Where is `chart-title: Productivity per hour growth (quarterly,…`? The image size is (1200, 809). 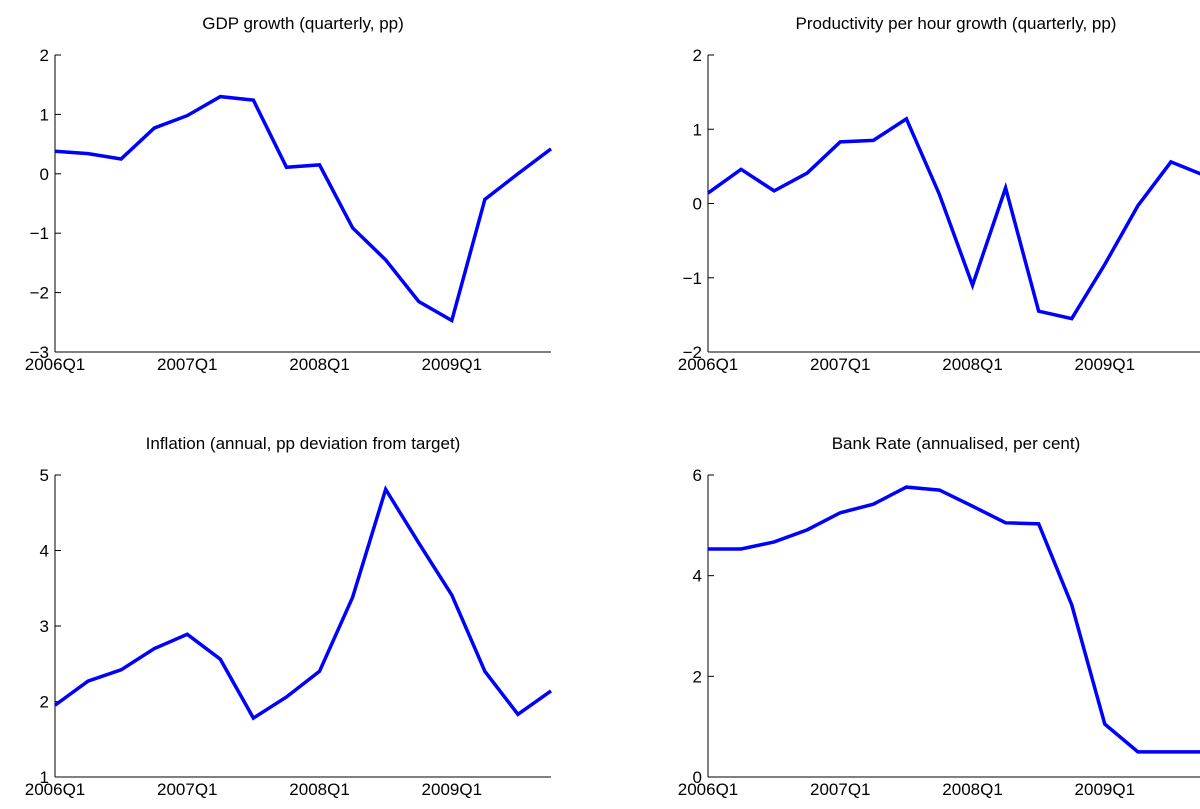
chart-title: Productivity per hour growth (quarterly,… is located at coordinates (956, 23).